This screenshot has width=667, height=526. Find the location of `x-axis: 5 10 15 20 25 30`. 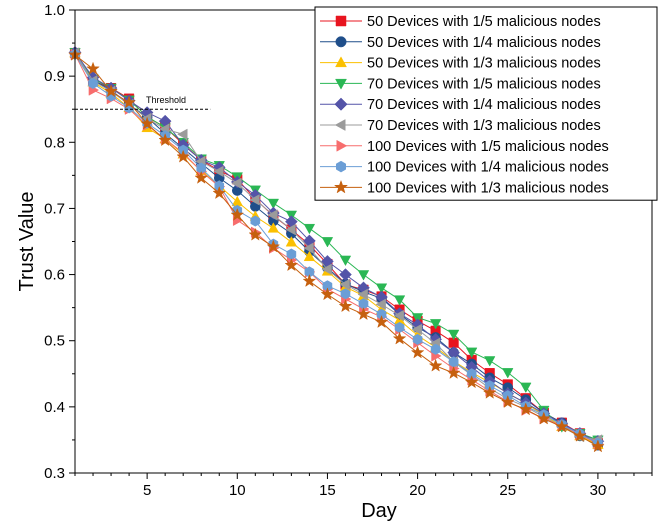

x-axis: 5 10 15 20 25 30 is located at coordinates (363, 486).